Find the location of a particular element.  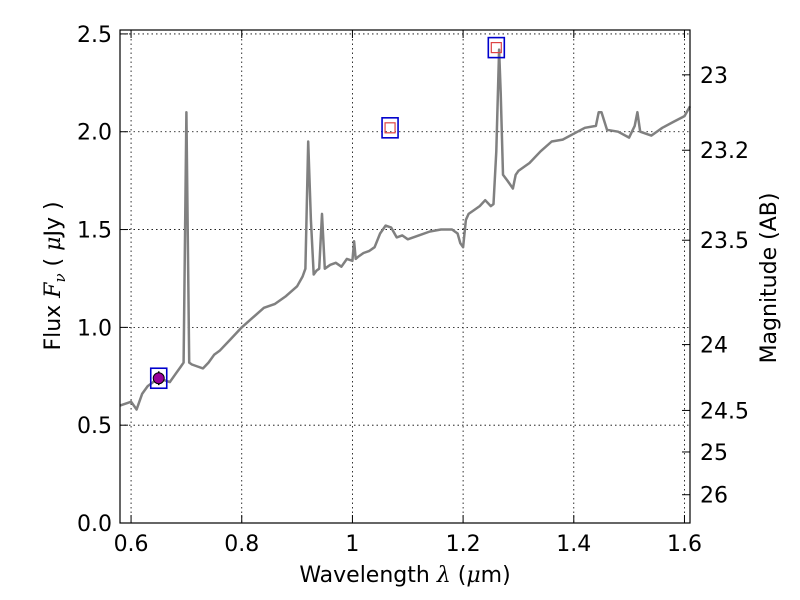

right-tick-label: 26 is located at coordinates (714, 496).